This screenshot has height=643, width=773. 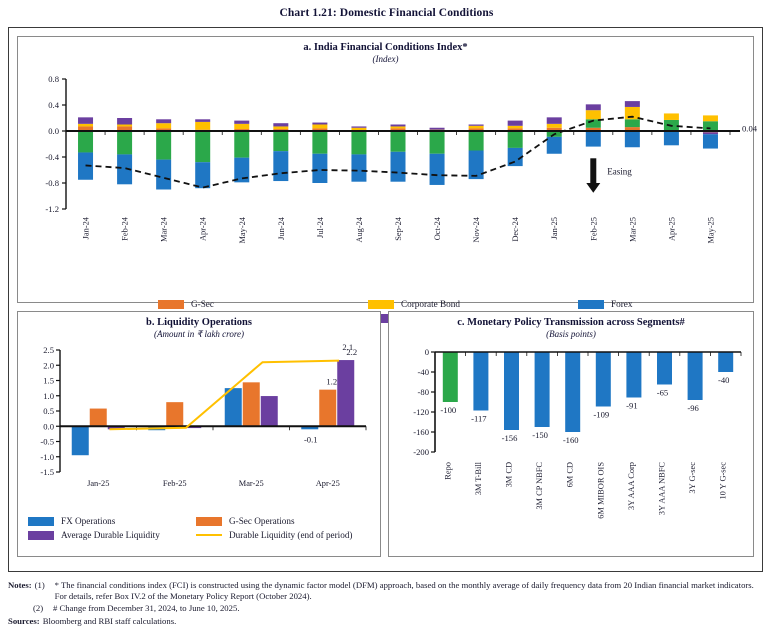 I want to click on panel-a-subtitle: (Index), so click(x=385, y=59).